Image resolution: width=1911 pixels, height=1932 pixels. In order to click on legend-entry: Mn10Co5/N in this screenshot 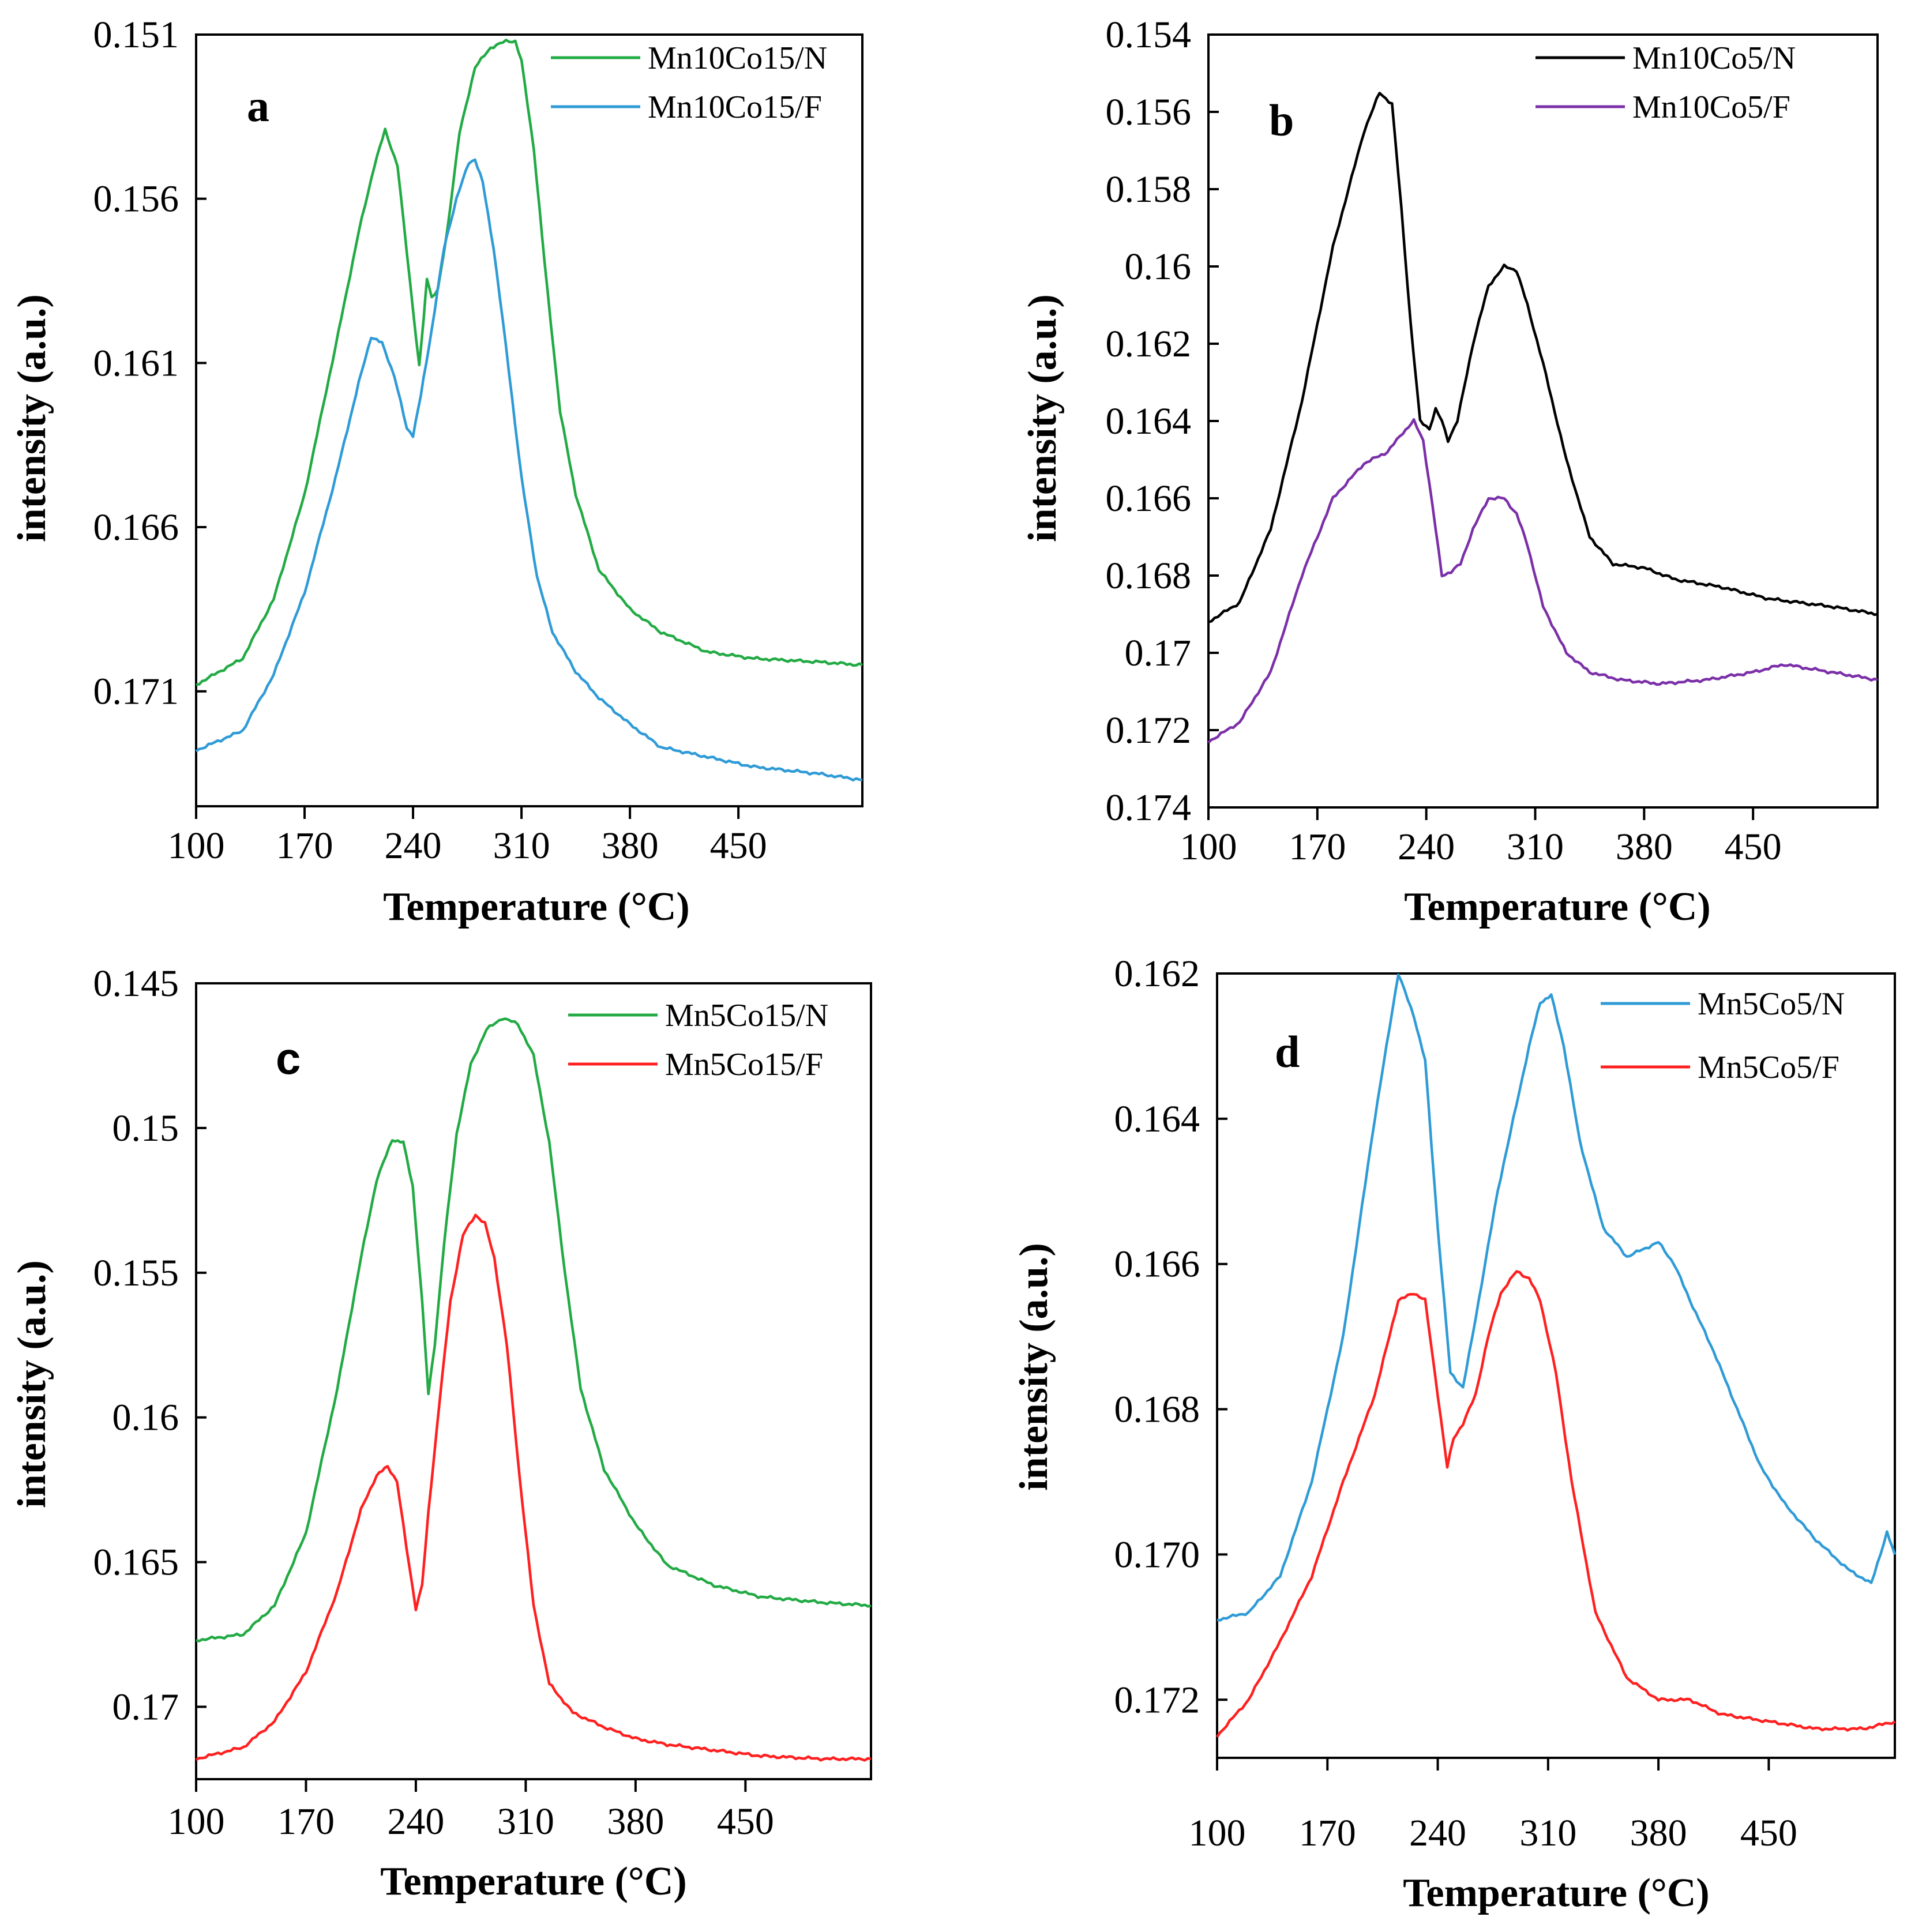, I will do `click(1714, 58)`.